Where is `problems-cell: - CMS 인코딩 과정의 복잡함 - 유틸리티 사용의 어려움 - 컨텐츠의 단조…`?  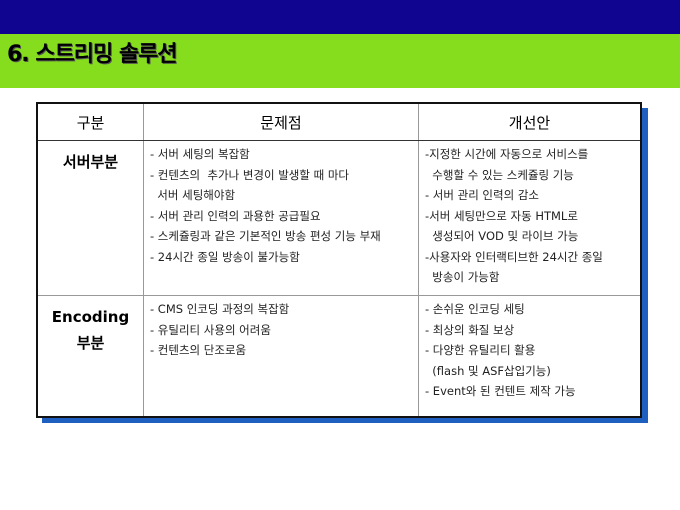
problems-cell: - CMS 인코딩 과정의 복잡함 - 유틸리티 사용의 어려움 - 컨텐츠의 단조… is located at coordinates (281, 356).